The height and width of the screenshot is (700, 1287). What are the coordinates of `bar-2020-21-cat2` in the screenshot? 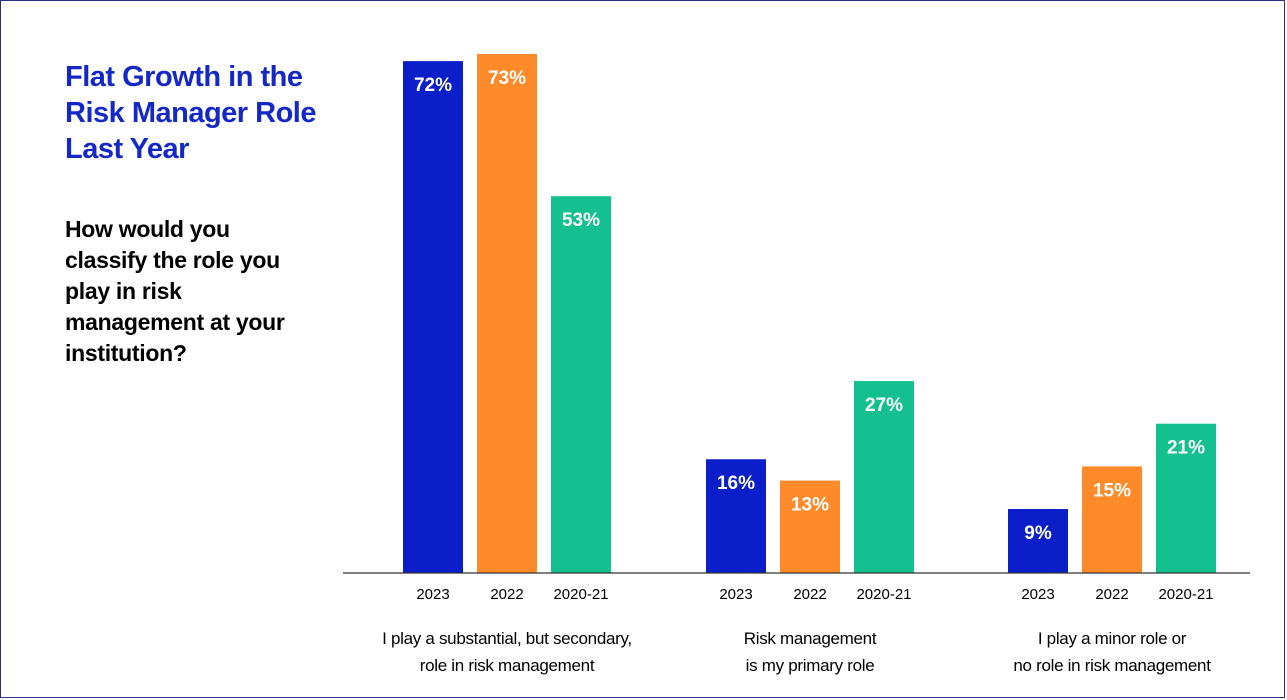 It's located at (884, 477).